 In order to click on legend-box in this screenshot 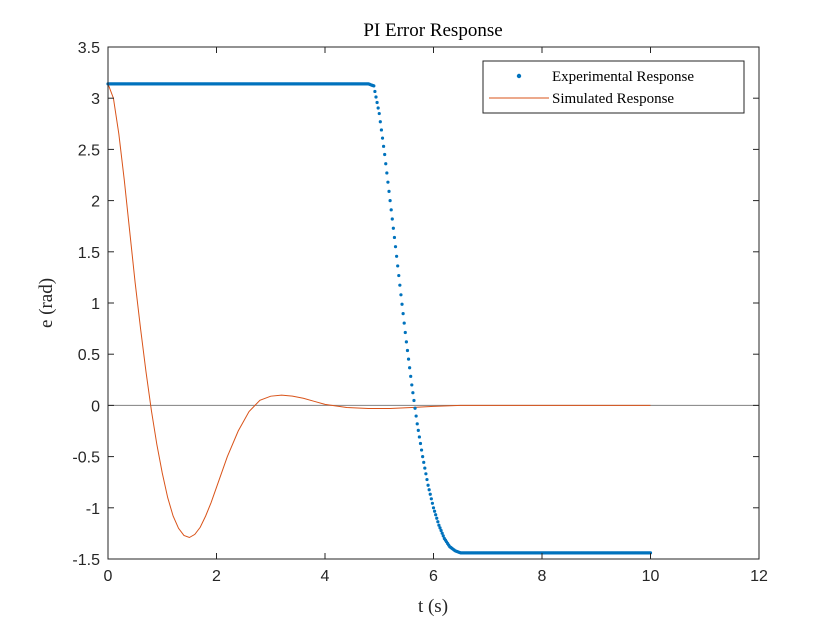, I will do `click(613, 87)`.